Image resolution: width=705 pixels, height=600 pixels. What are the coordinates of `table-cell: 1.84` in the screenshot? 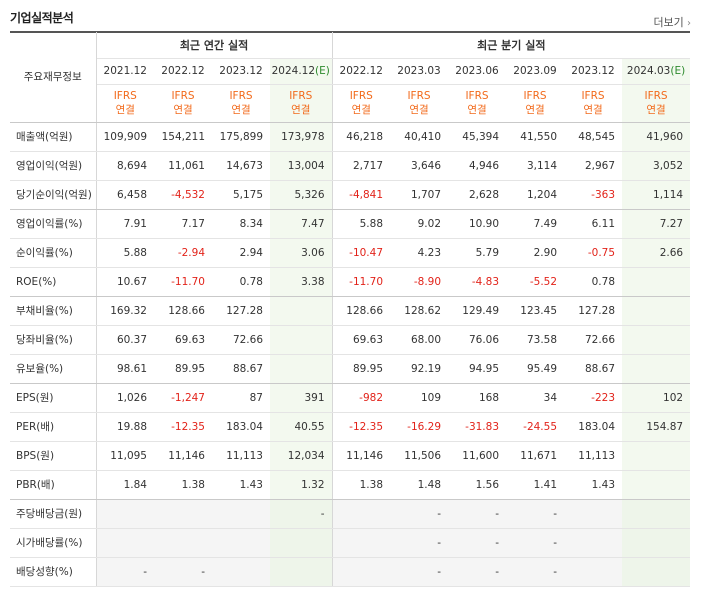 It's located at (125, 485).